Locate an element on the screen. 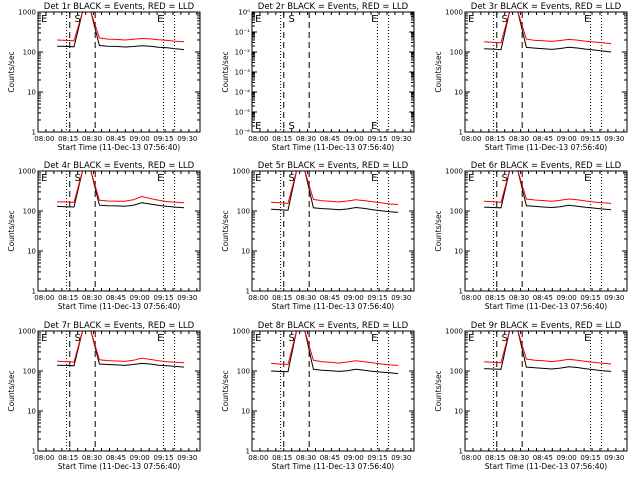  panel-title: Det 7r BLACK = Events, RED = LLD is located at coordinates (119, 326).